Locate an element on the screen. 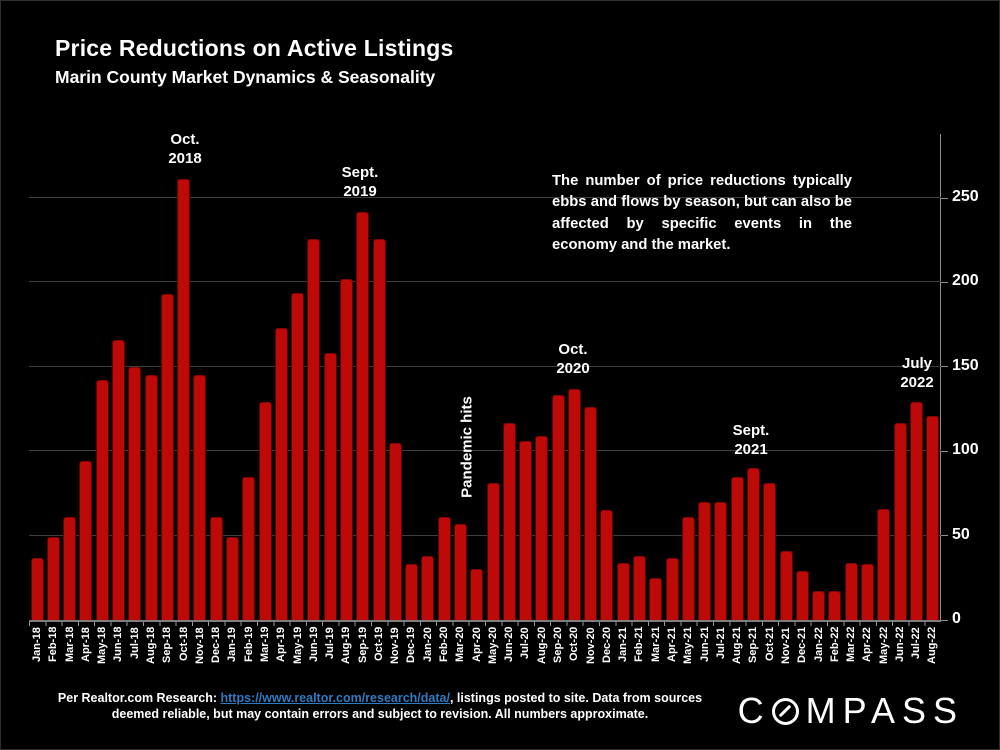 The image size is (1000, 750). x-tick-label-Mar-19: Mar-19 is located at coordinates (264, 645).